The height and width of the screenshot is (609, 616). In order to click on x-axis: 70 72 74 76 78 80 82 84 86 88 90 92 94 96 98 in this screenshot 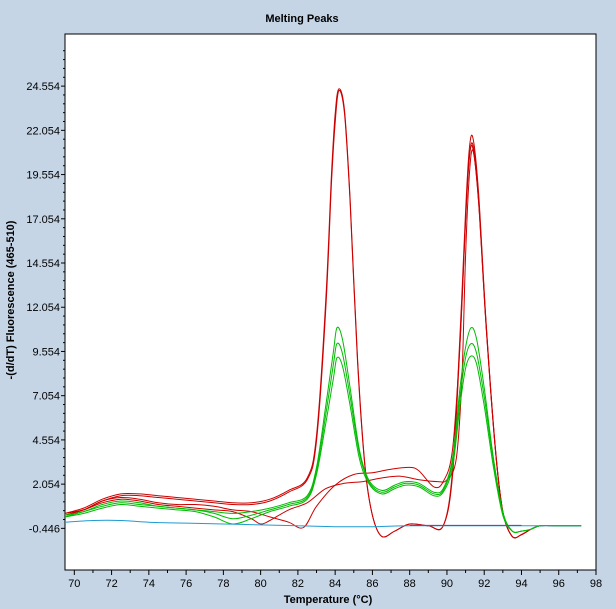, I will do `click(335, 580)`.